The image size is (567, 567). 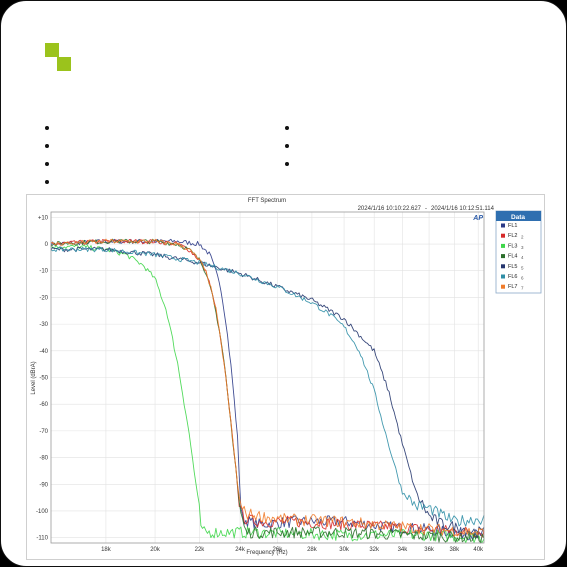 What do you see at coordinates (267, 201) in the screenshot?
I see `chart-title: FFT Spectrum` at bounding box center [267, 201].